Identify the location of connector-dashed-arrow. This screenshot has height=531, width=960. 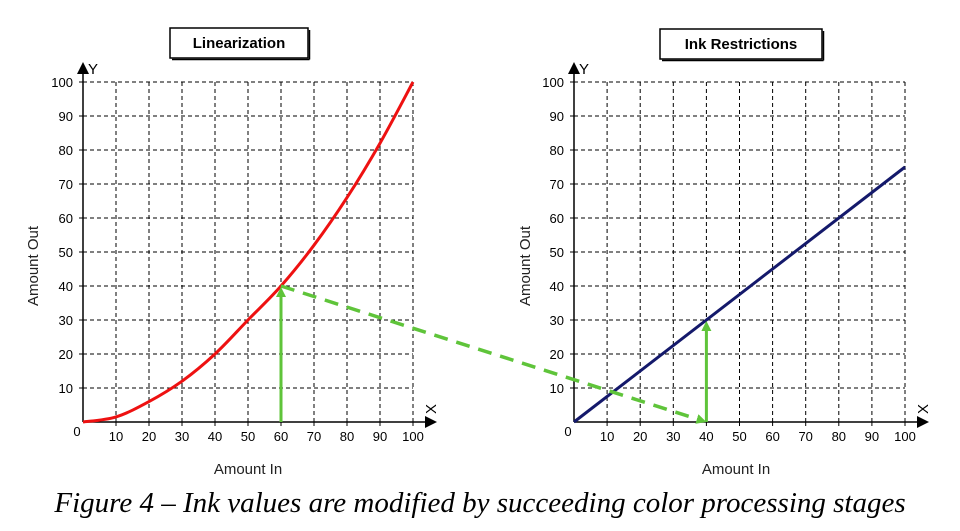
(493, 354).